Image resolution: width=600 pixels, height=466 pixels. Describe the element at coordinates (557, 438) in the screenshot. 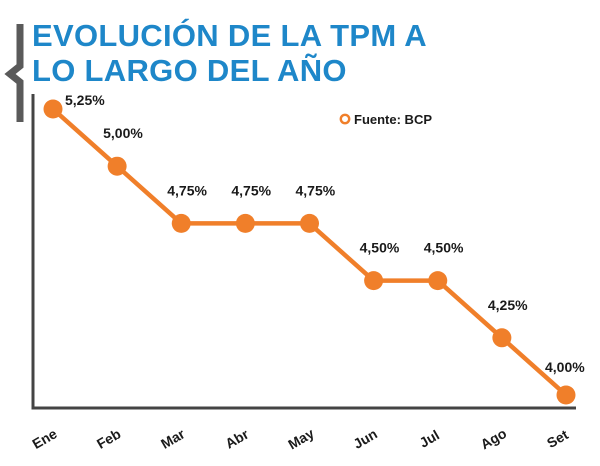

I see `x-tick-label-set: Set` at that location.